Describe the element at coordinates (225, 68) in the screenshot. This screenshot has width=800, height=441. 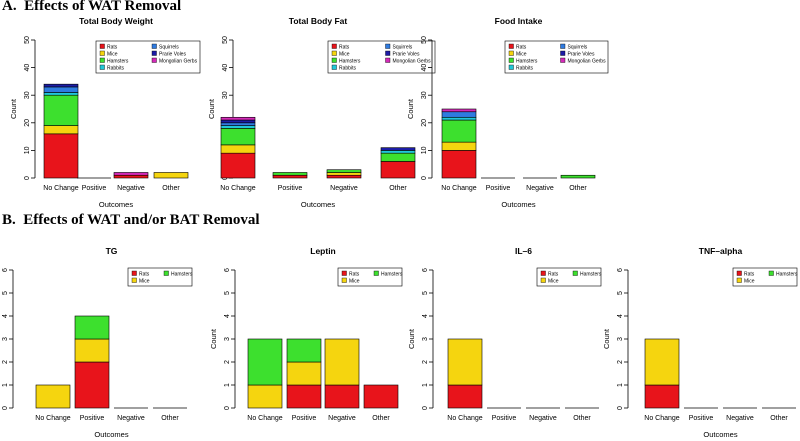
I see `y-tick-label: 40` at that location.